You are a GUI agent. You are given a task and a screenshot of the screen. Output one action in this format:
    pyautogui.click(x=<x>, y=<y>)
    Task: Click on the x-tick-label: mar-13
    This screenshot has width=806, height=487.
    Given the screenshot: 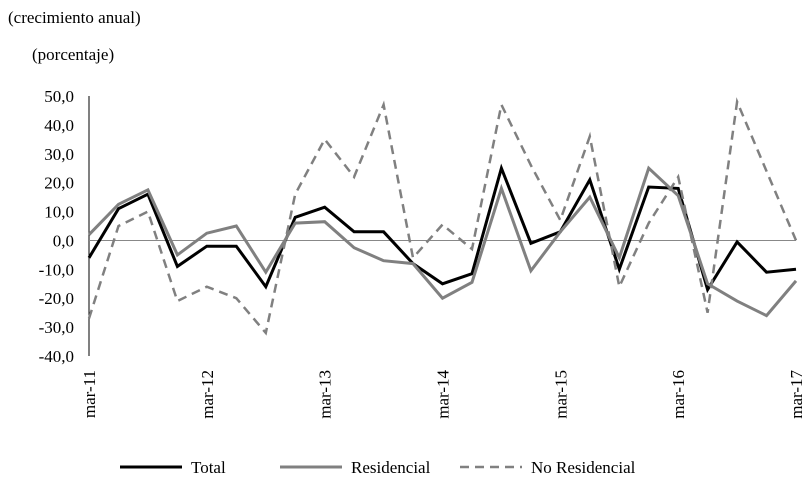 What is the action you would take?
    pyautogui.click(x=325, y=394)
    